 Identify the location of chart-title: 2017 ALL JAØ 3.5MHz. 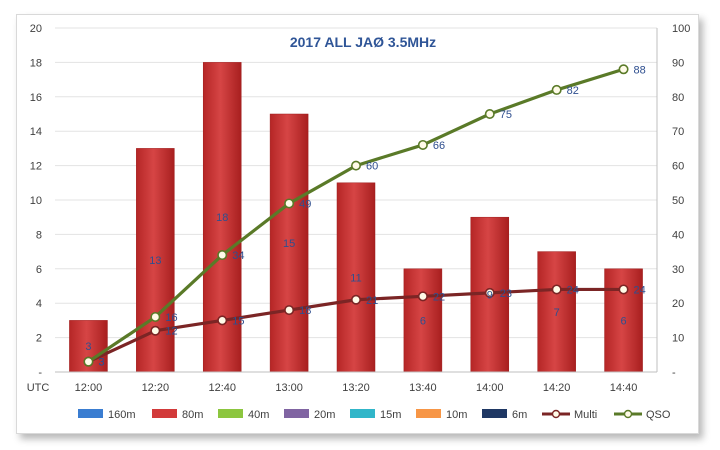
(363, 42).